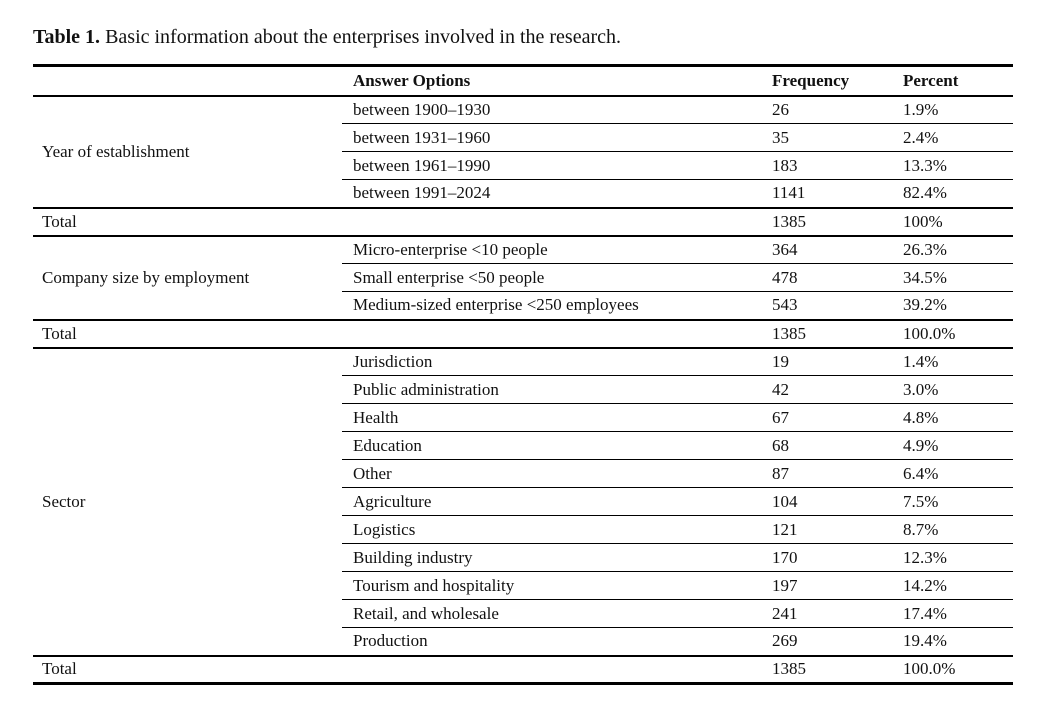  Describe the element at coordinates (552, 585) in the screenshot. I see `option-cell: Tourism and hospitality` at that location.